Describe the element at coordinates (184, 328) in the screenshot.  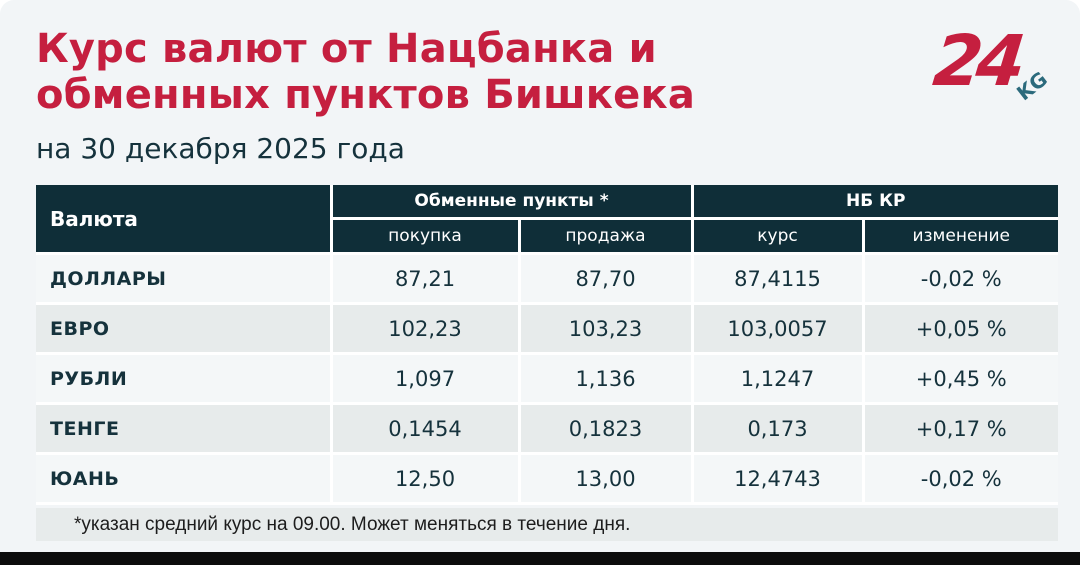
I see `cell-currency: ЕВРО` at that location.